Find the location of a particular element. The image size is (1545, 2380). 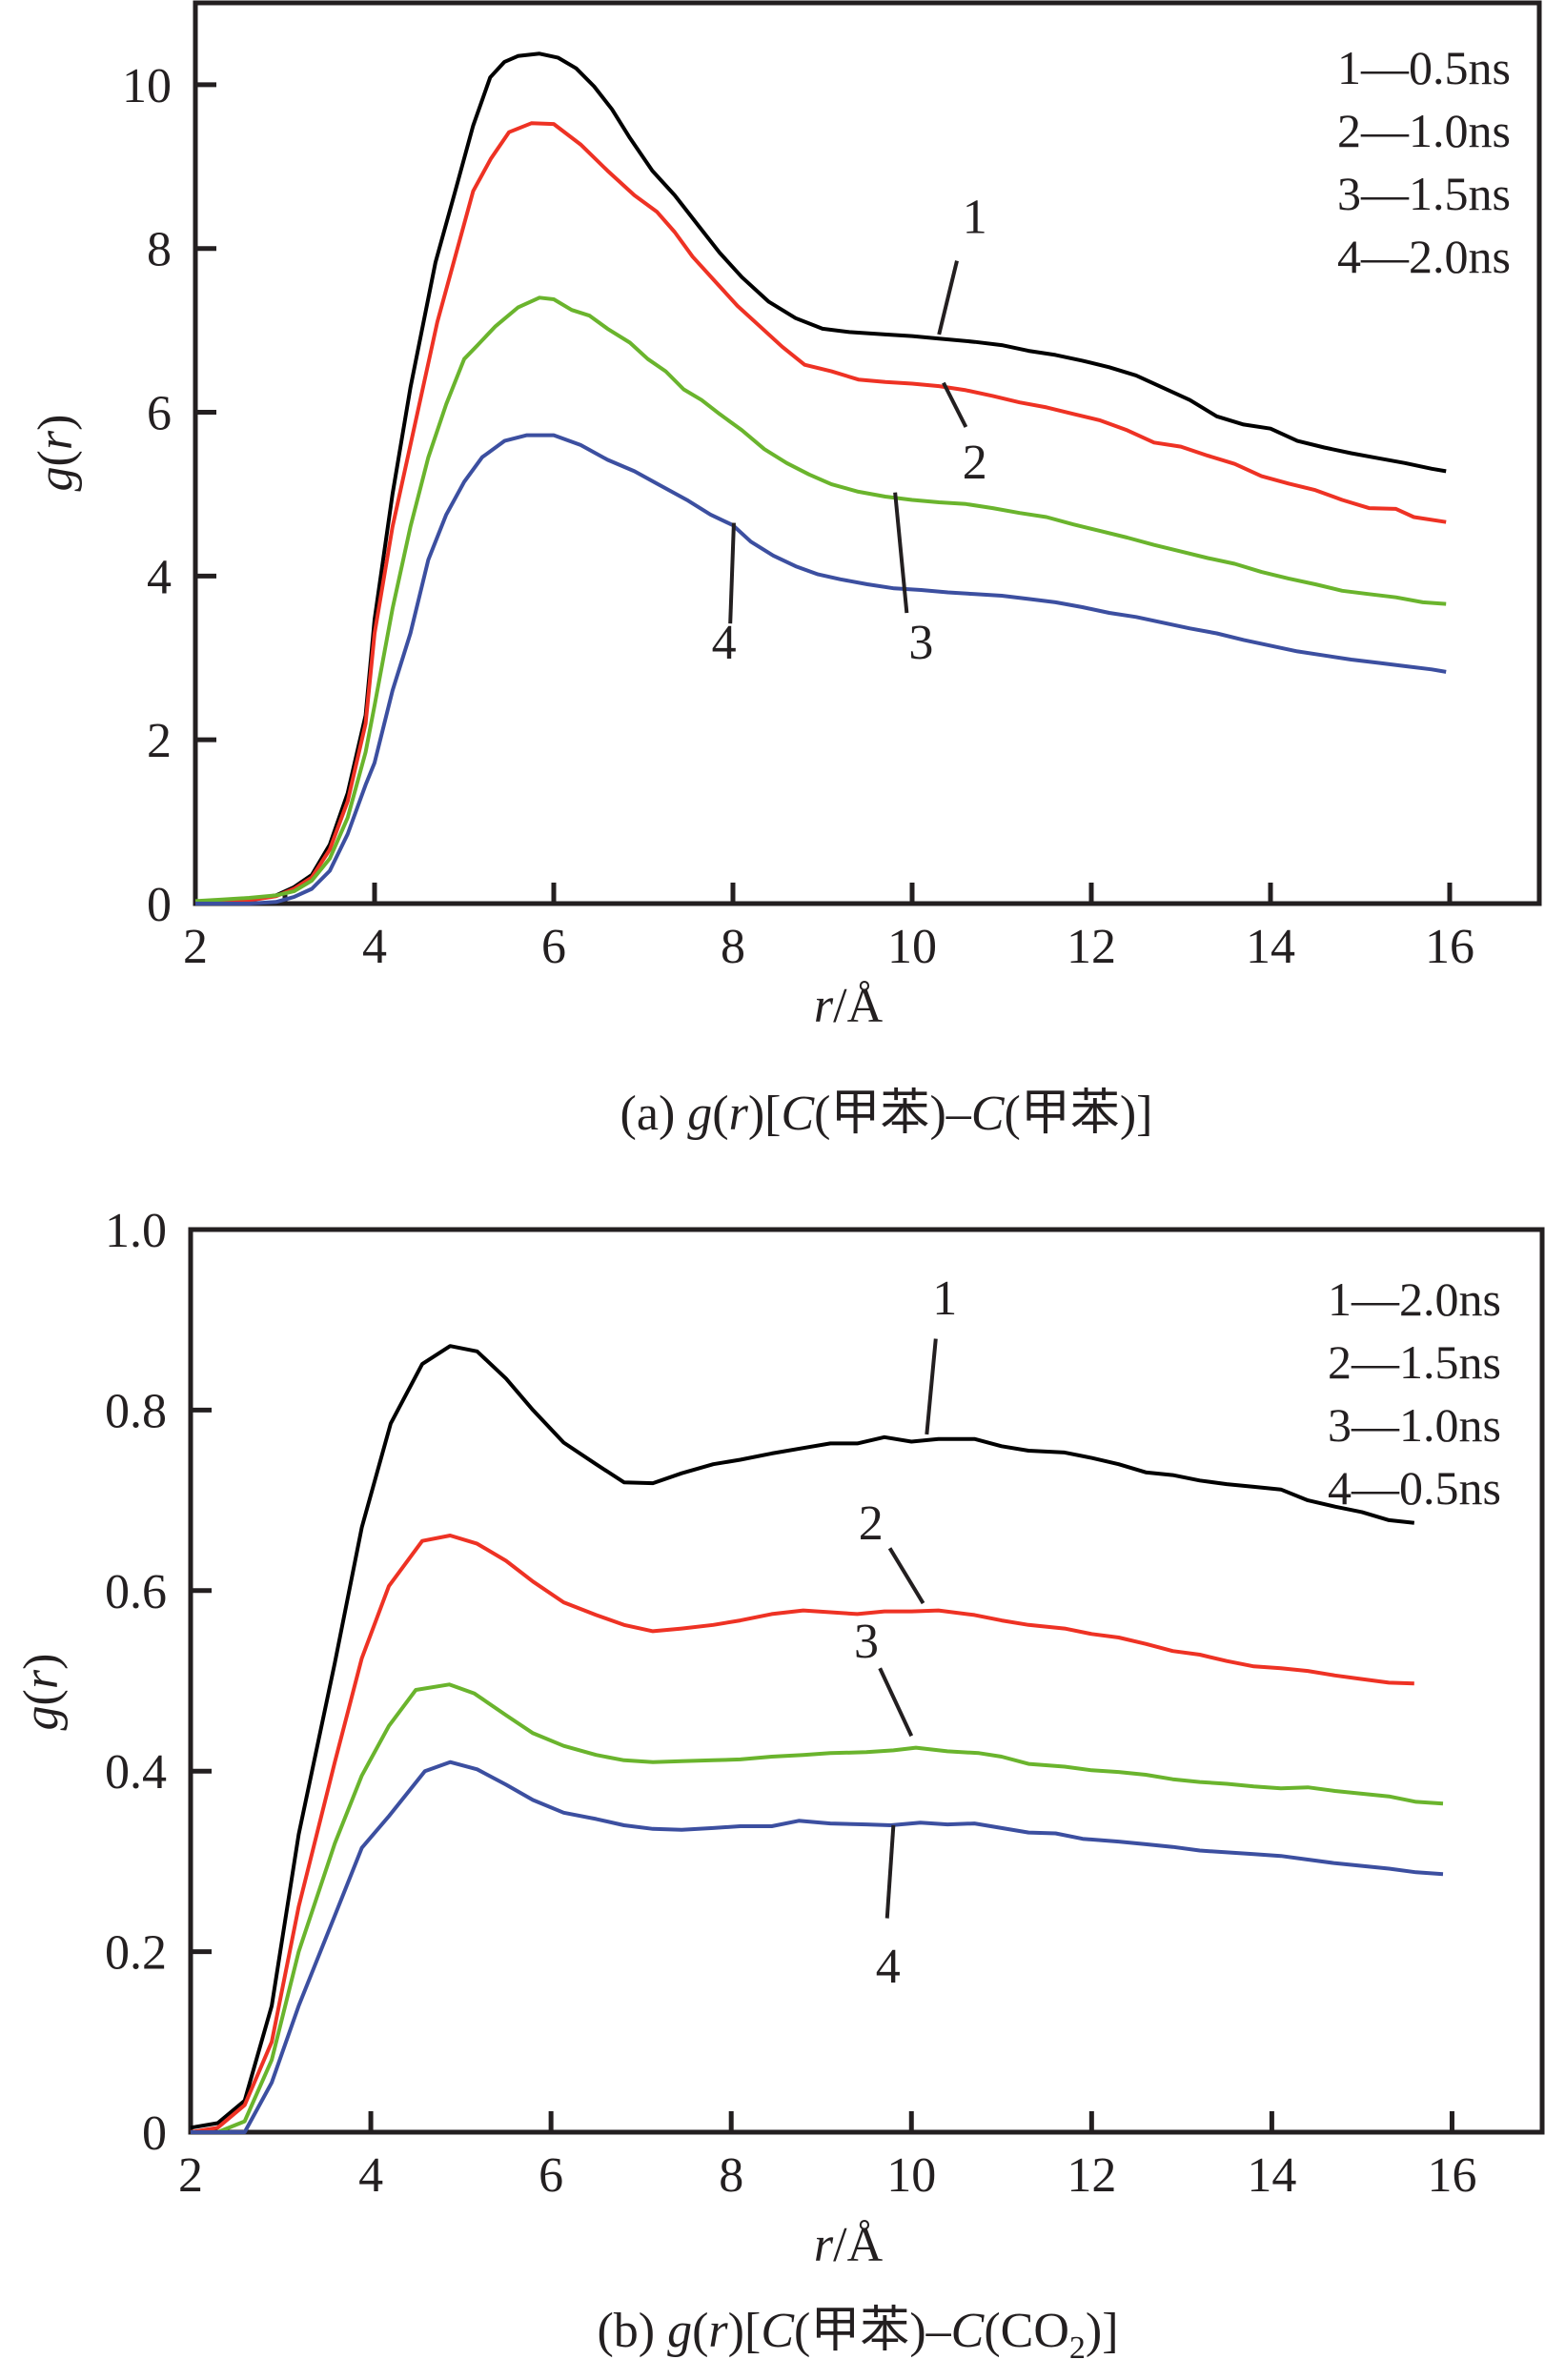

x-tick-label-a: 10 is located at coordinates (912, 947).